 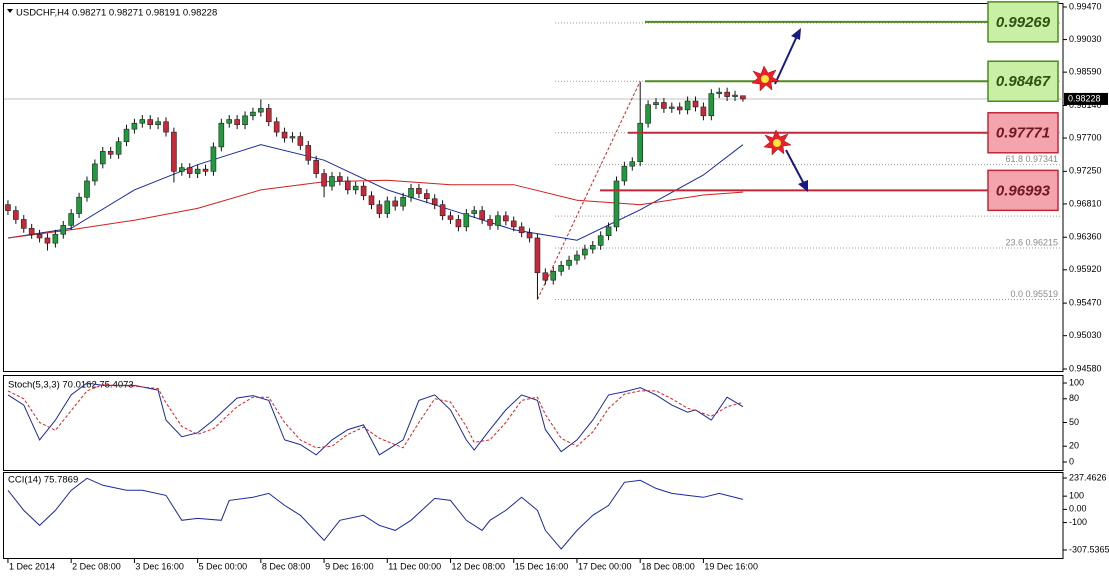 I want to click on y-tick-label: 0.00, so click(x=1078, y=509).